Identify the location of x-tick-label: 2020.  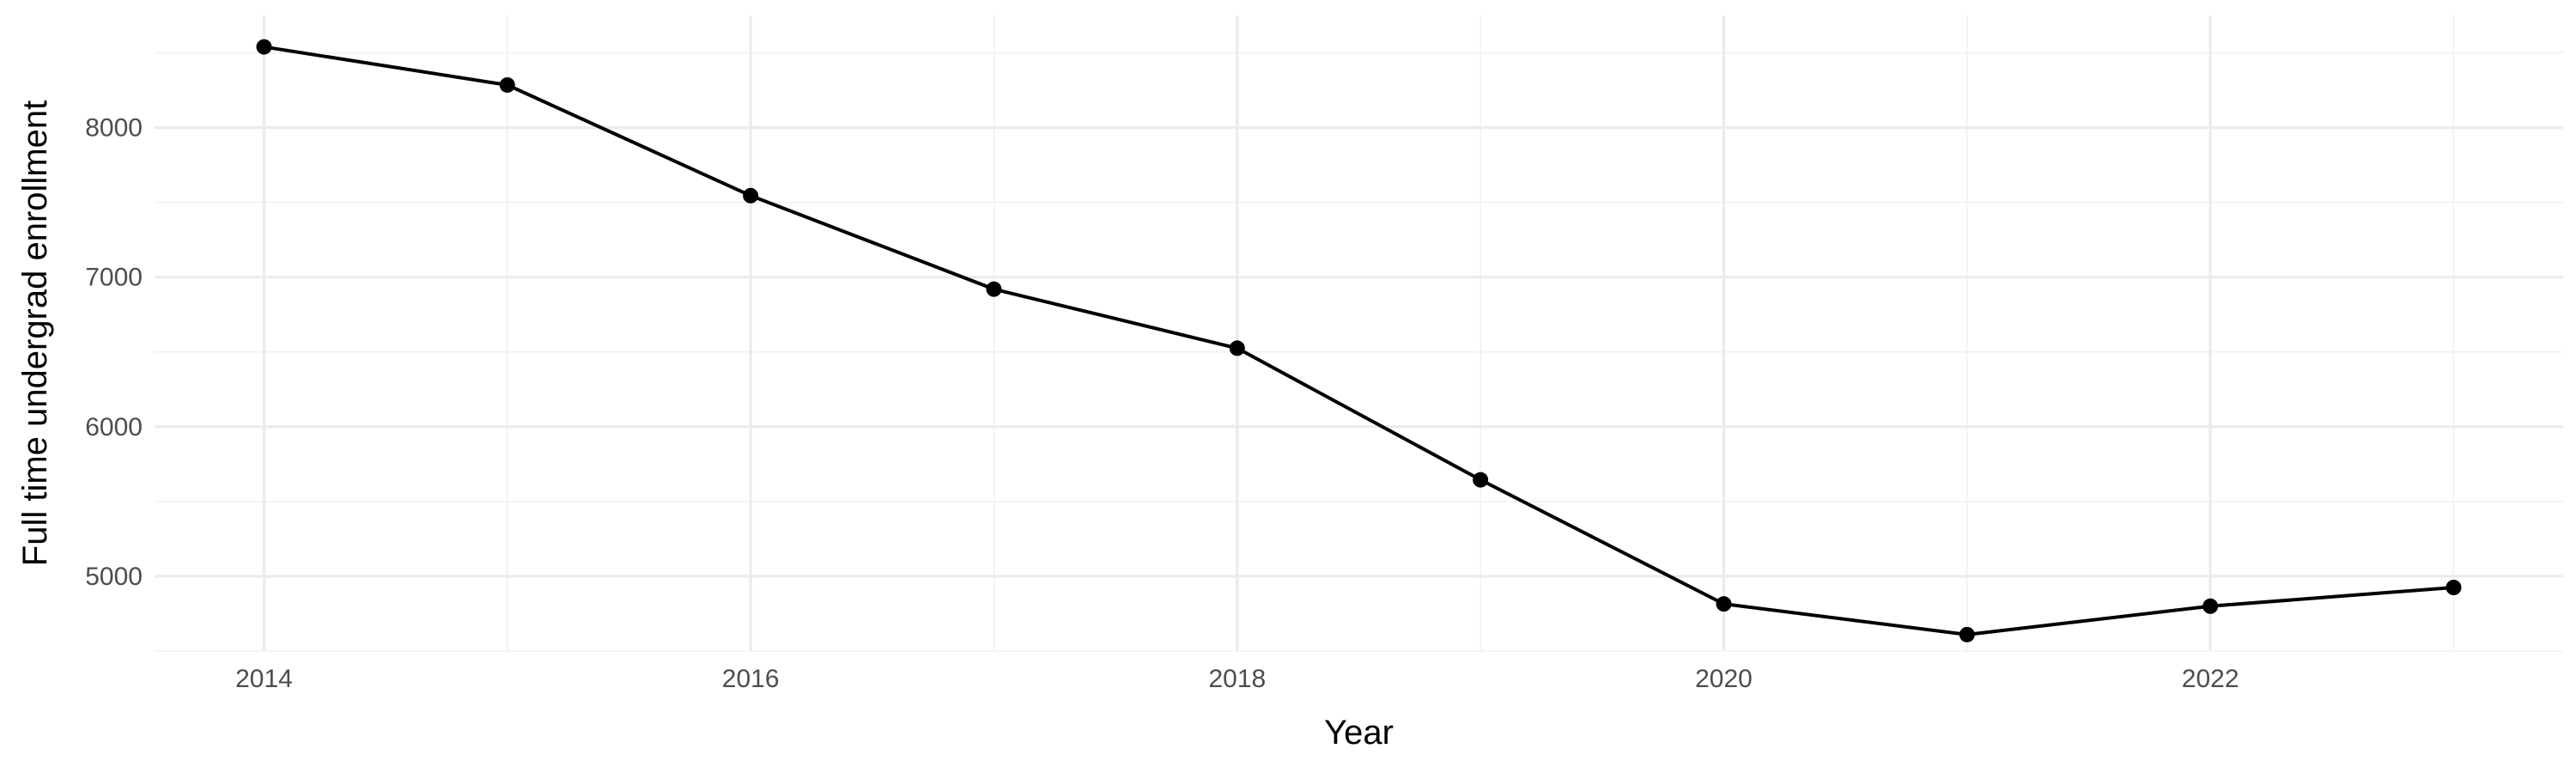
(1724, 679).